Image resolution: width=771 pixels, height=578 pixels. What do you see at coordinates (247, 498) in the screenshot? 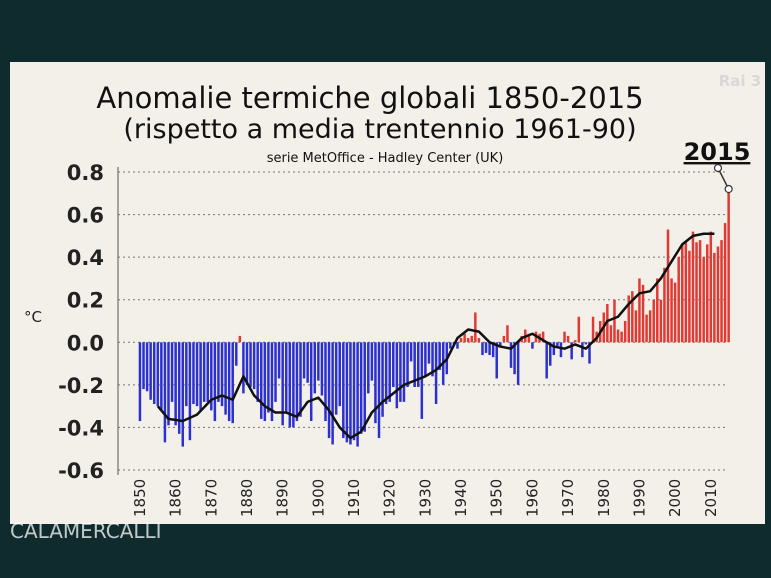
I see `x-tick-label: 1880` at bounding box center [247, 498].